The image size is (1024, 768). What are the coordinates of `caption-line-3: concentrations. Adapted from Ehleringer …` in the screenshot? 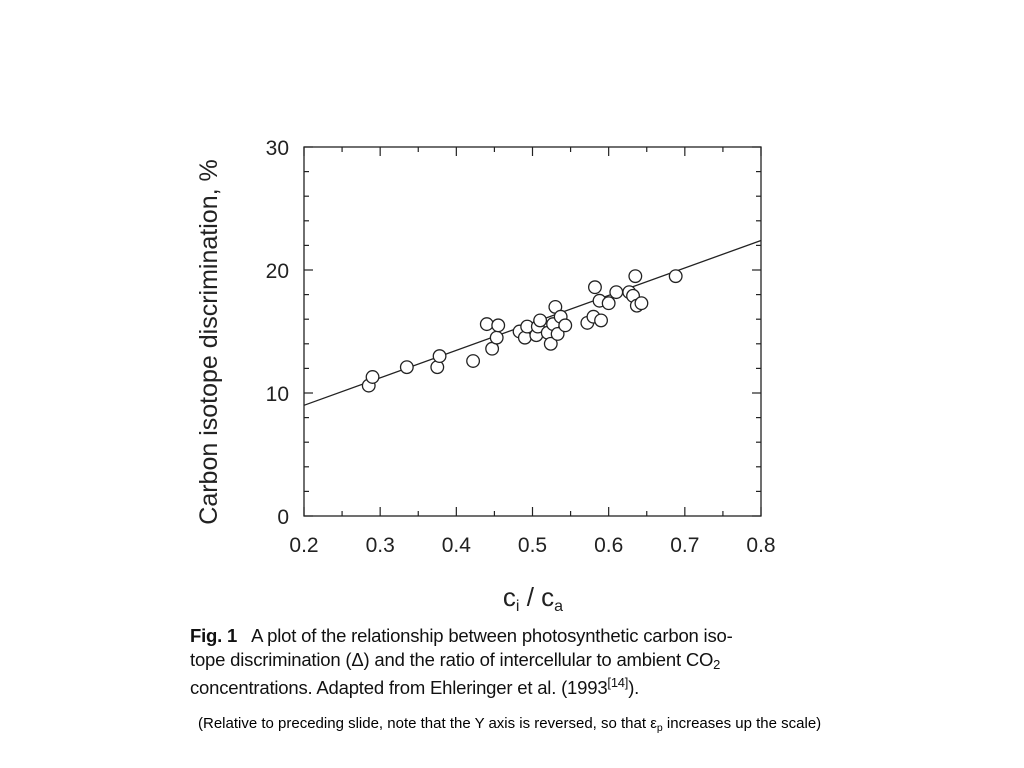 It's located at (399, 688).